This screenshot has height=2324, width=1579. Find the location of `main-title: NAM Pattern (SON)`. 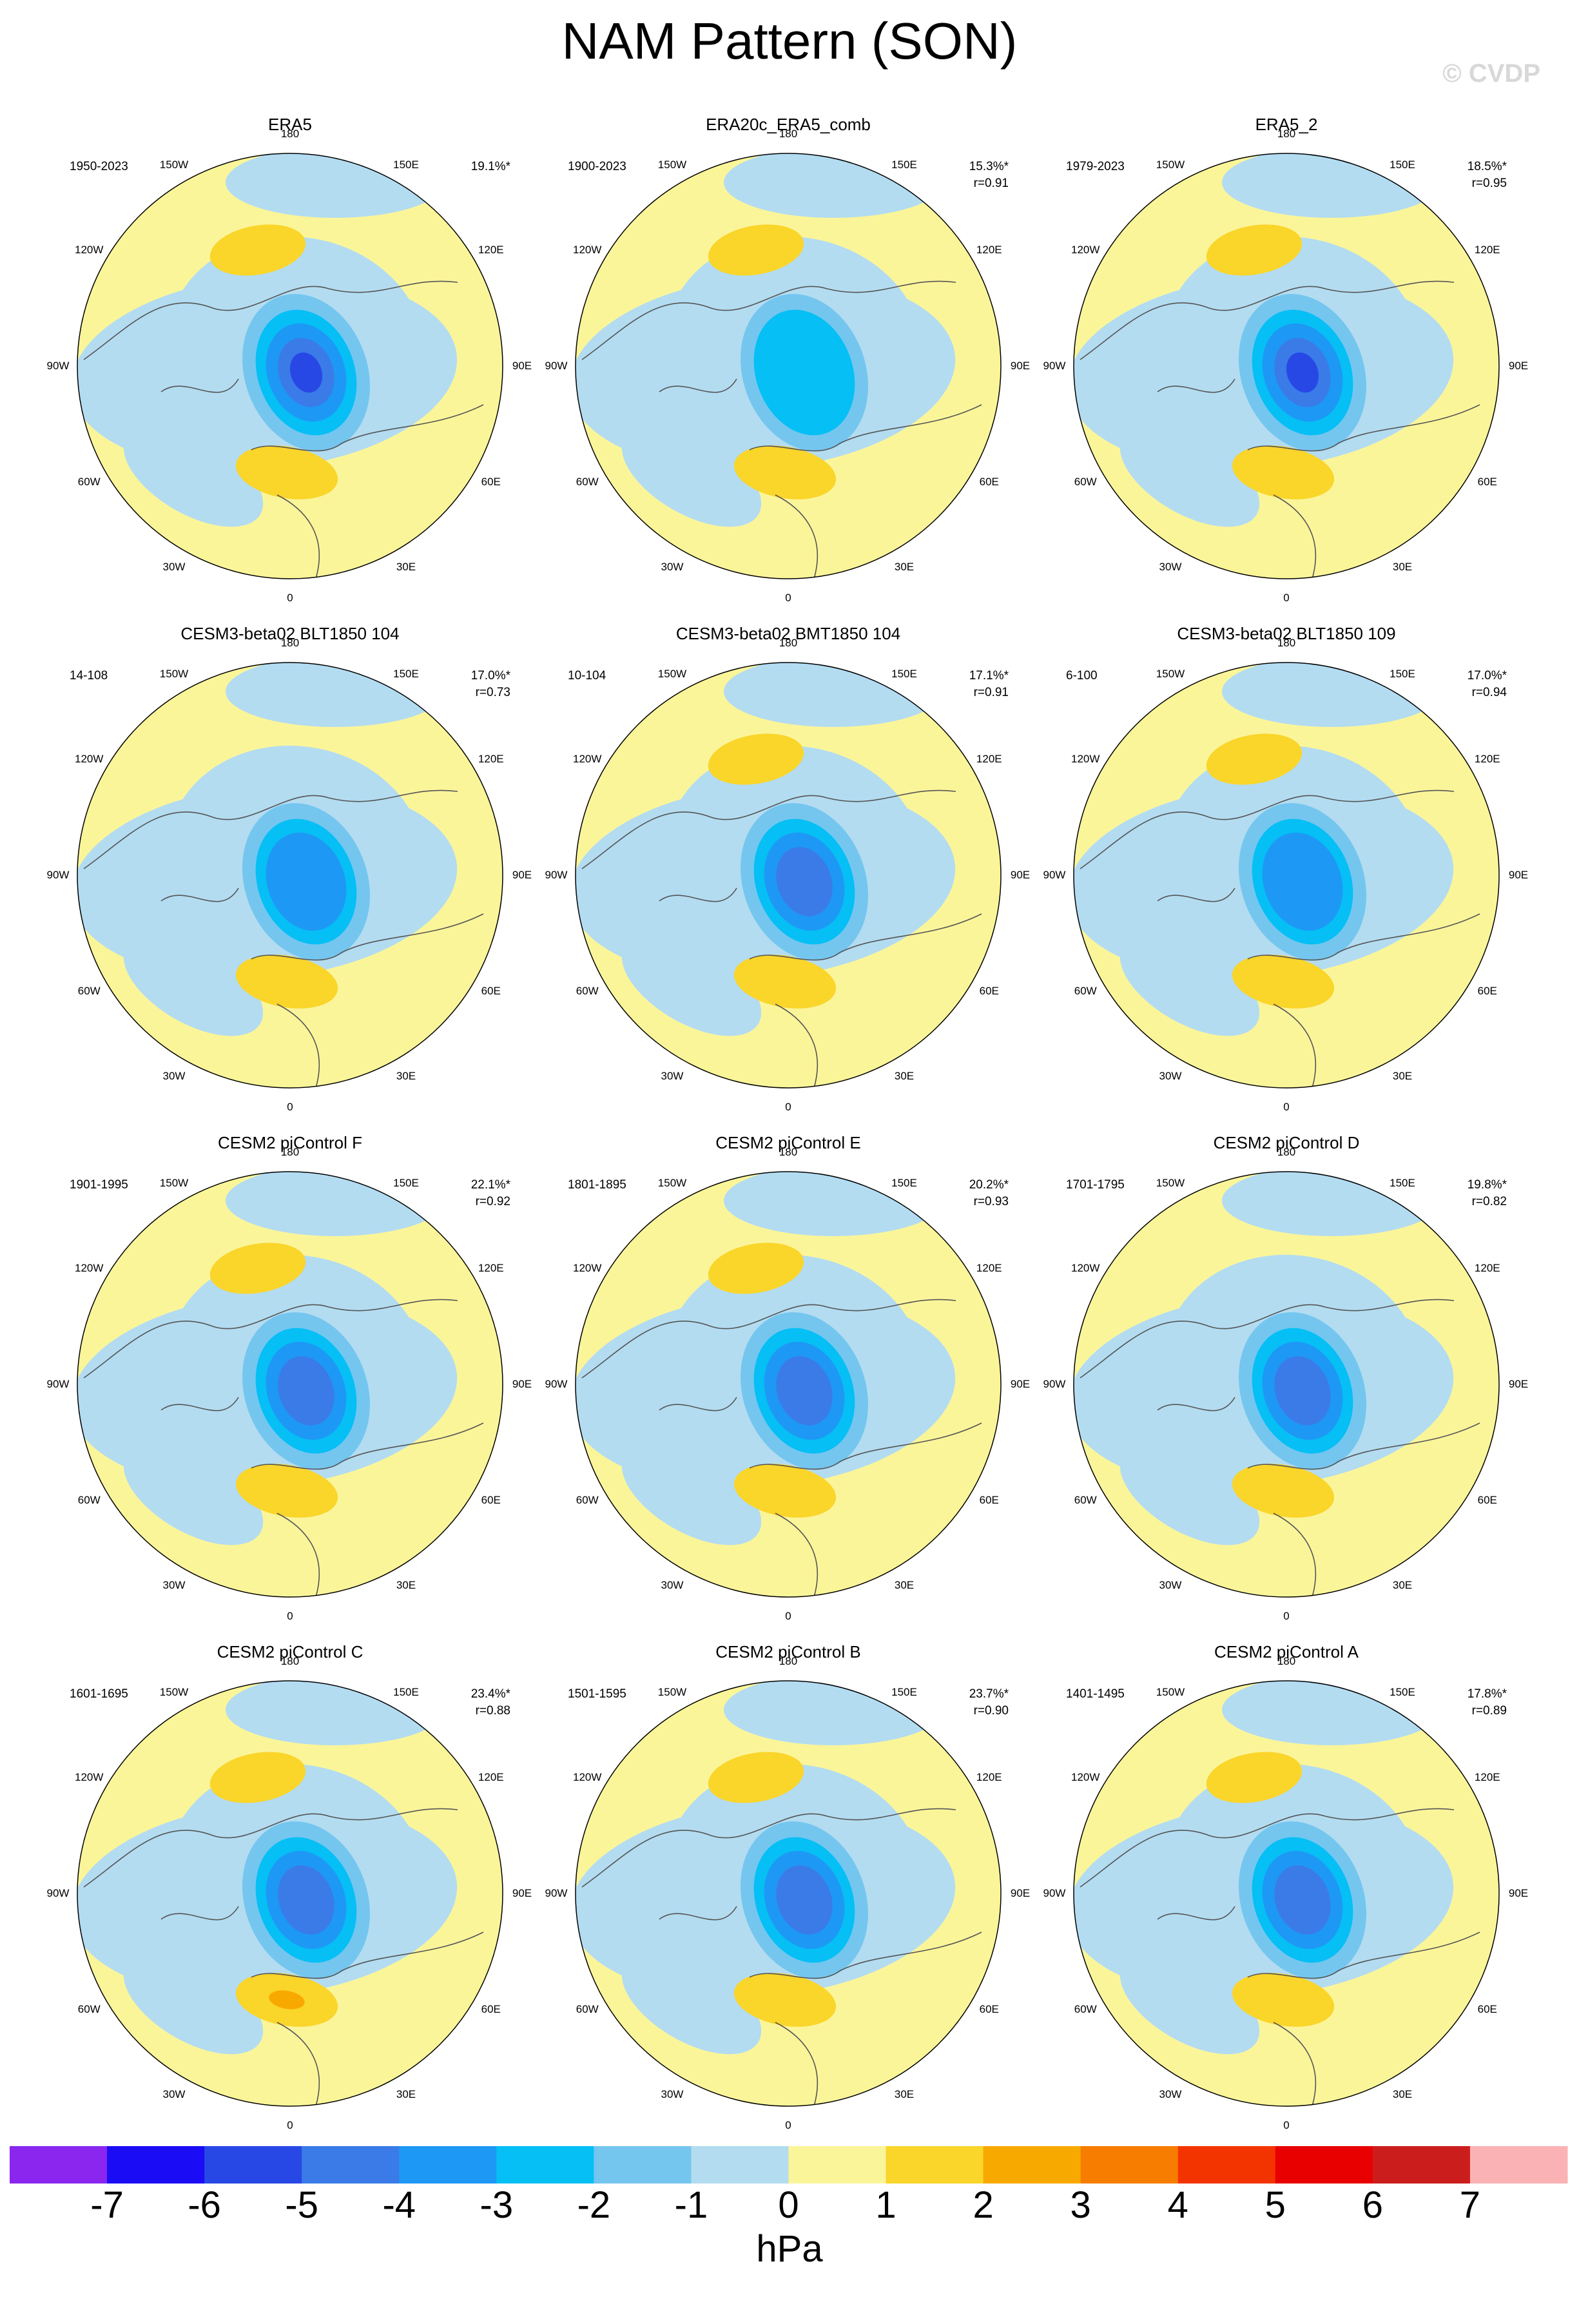

main-title: NAM Pattern (SON) is located at coordinates (789, 41).